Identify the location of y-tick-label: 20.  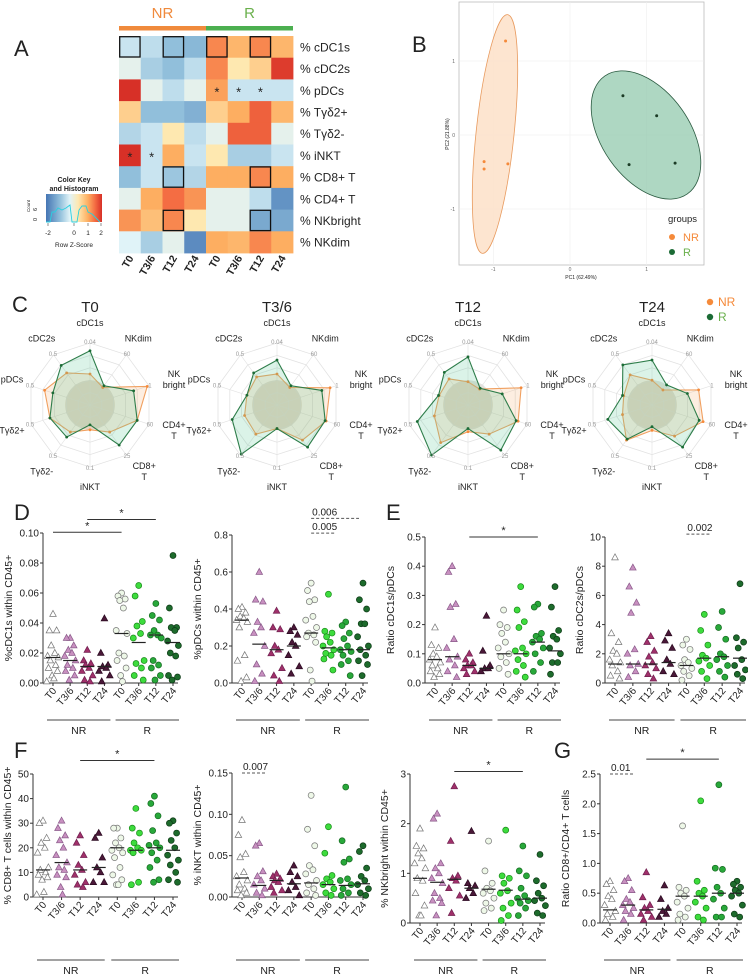
(24, 848).